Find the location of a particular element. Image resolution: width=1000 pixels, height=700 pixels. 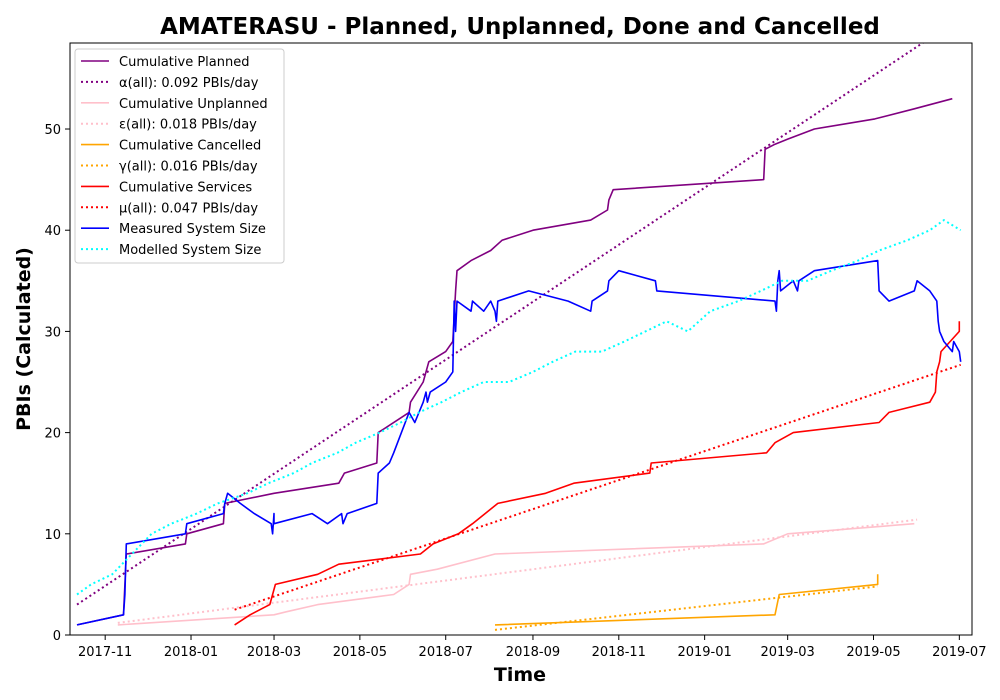

x-tick-label: 2019-07 is located at coordinates (959, 652).